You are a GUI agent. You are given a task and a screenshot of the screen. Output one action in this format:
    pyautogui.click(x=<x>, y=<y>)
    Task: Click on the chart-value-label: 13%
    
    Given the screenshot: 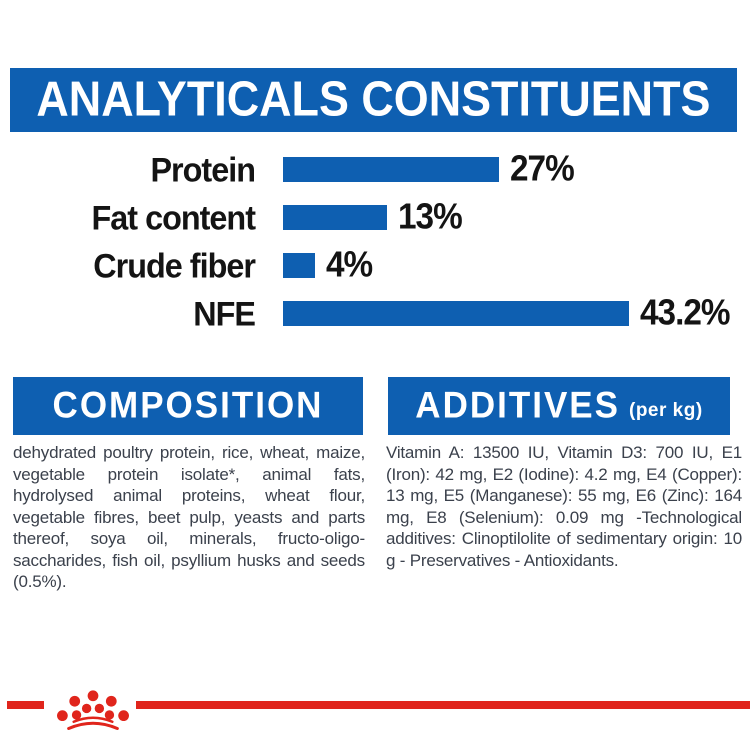 What is the action you would take?
    pyautogui.click(x=430, y=217)
    